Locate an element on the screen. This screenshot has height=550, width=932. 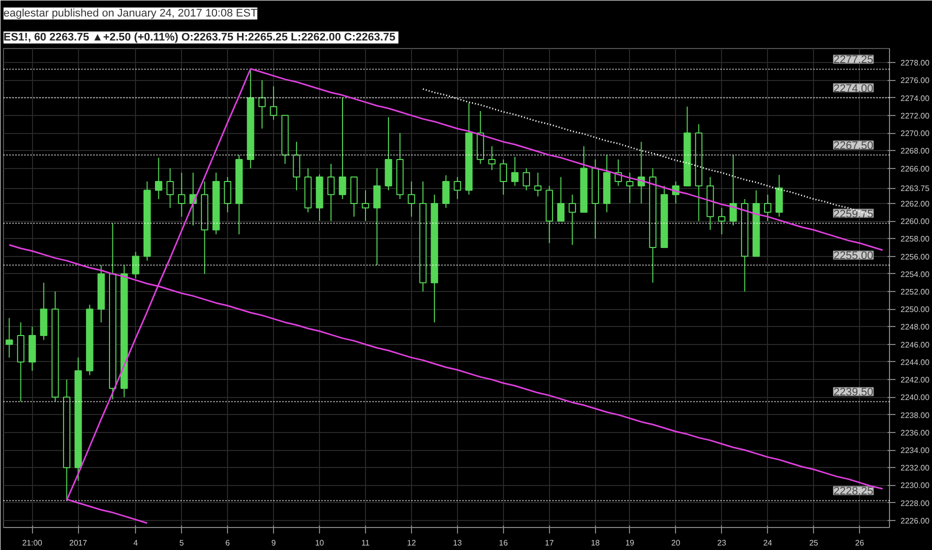
x-tick-label: 12 is located at coordinates (411, 543).